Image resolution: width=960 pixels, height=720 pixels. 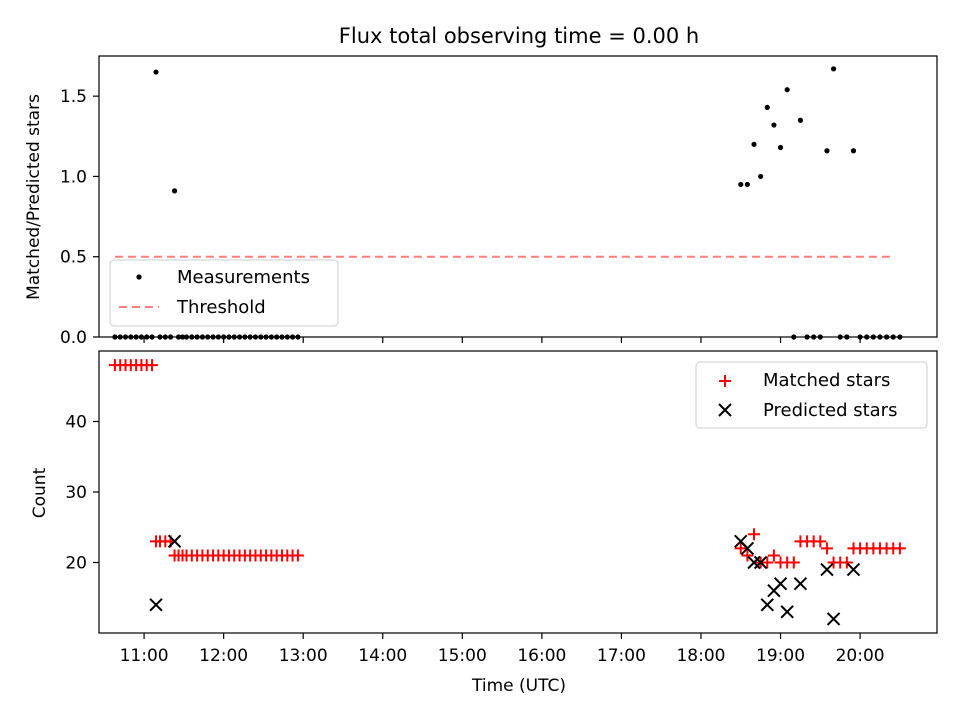 What do you see at coordinates (725, 381) in the screenshot?
I see `matched-stars-legend-marker` at bounding box center [725, 381].